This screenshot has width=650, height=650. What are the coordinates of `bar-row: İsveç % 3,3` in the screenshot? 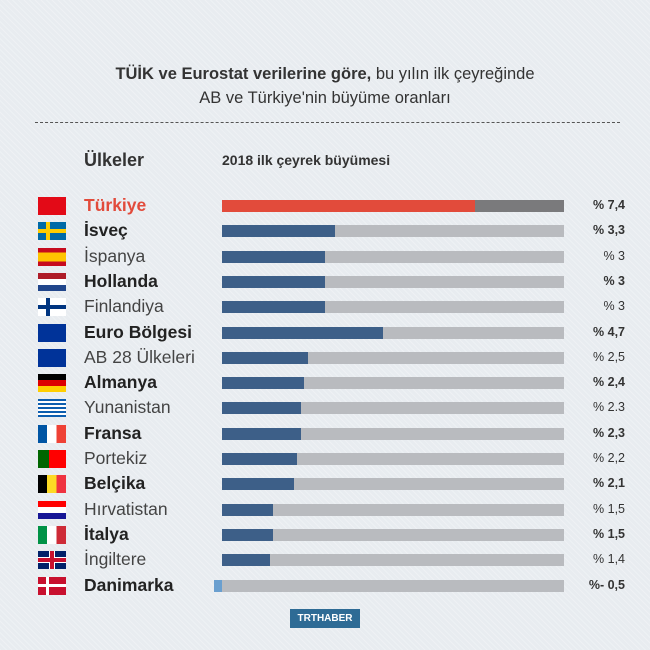 It's located at (325, 230).